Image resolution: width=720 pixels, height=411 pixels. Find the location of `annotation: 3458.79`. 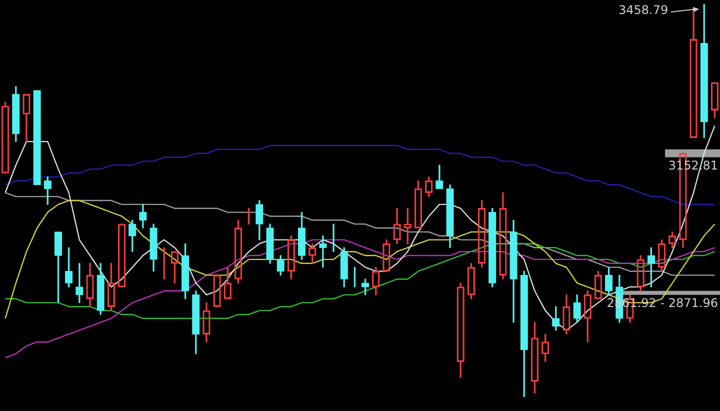

annotation: 3458.79 is located at coordinates (643, 10).